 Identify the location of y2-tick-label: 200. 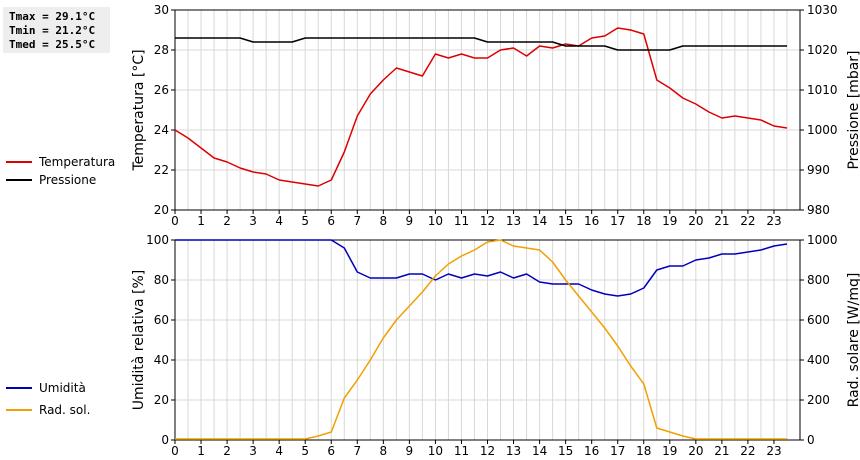
(818, 400).